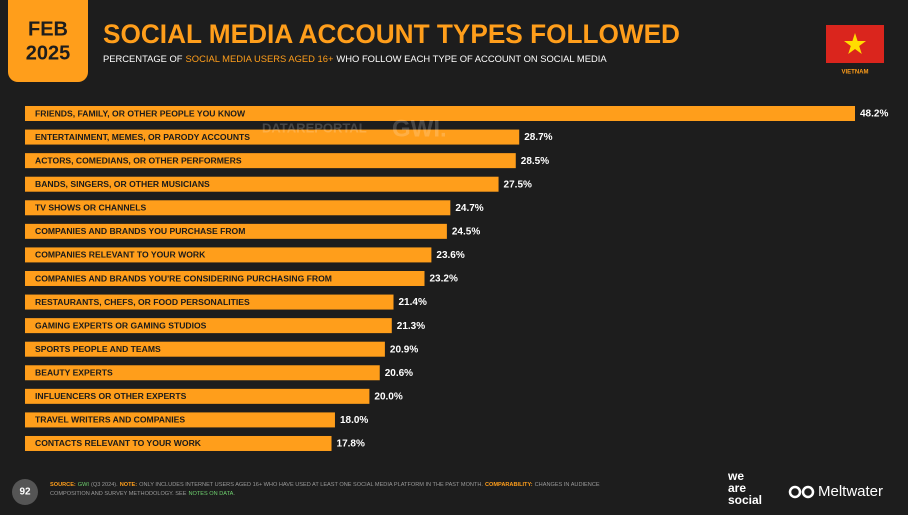 The height and width of the screenshot is (515, 908). What do you see at coordinates (110, 420) in the screenshot?
I see `category-label: TRAVEL WRITERS AND COMPANIES` at bounding box center [110, 420].